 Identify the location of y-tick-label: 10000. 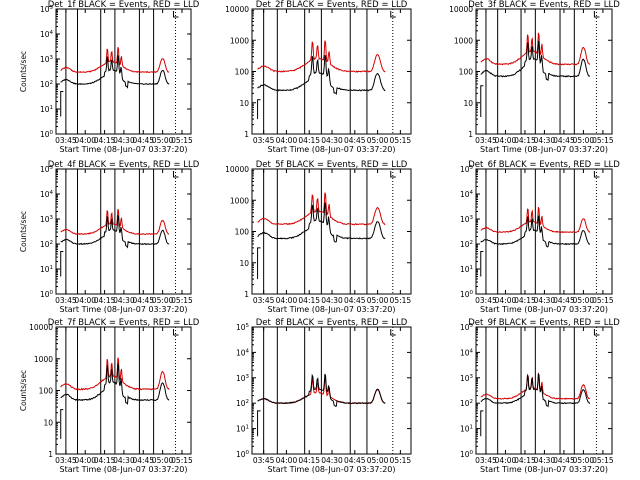
(41, 327).